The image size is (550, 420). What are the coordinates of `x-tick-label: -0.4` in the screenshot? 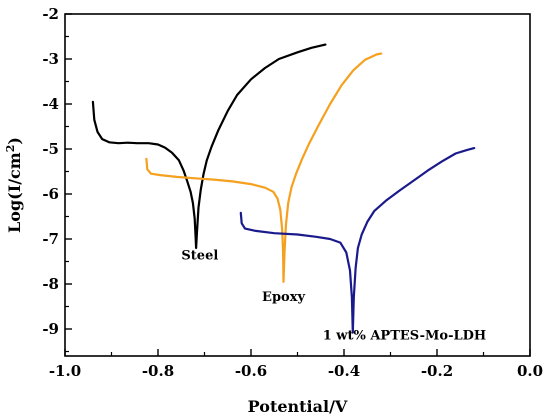 It's located at (344, 371).